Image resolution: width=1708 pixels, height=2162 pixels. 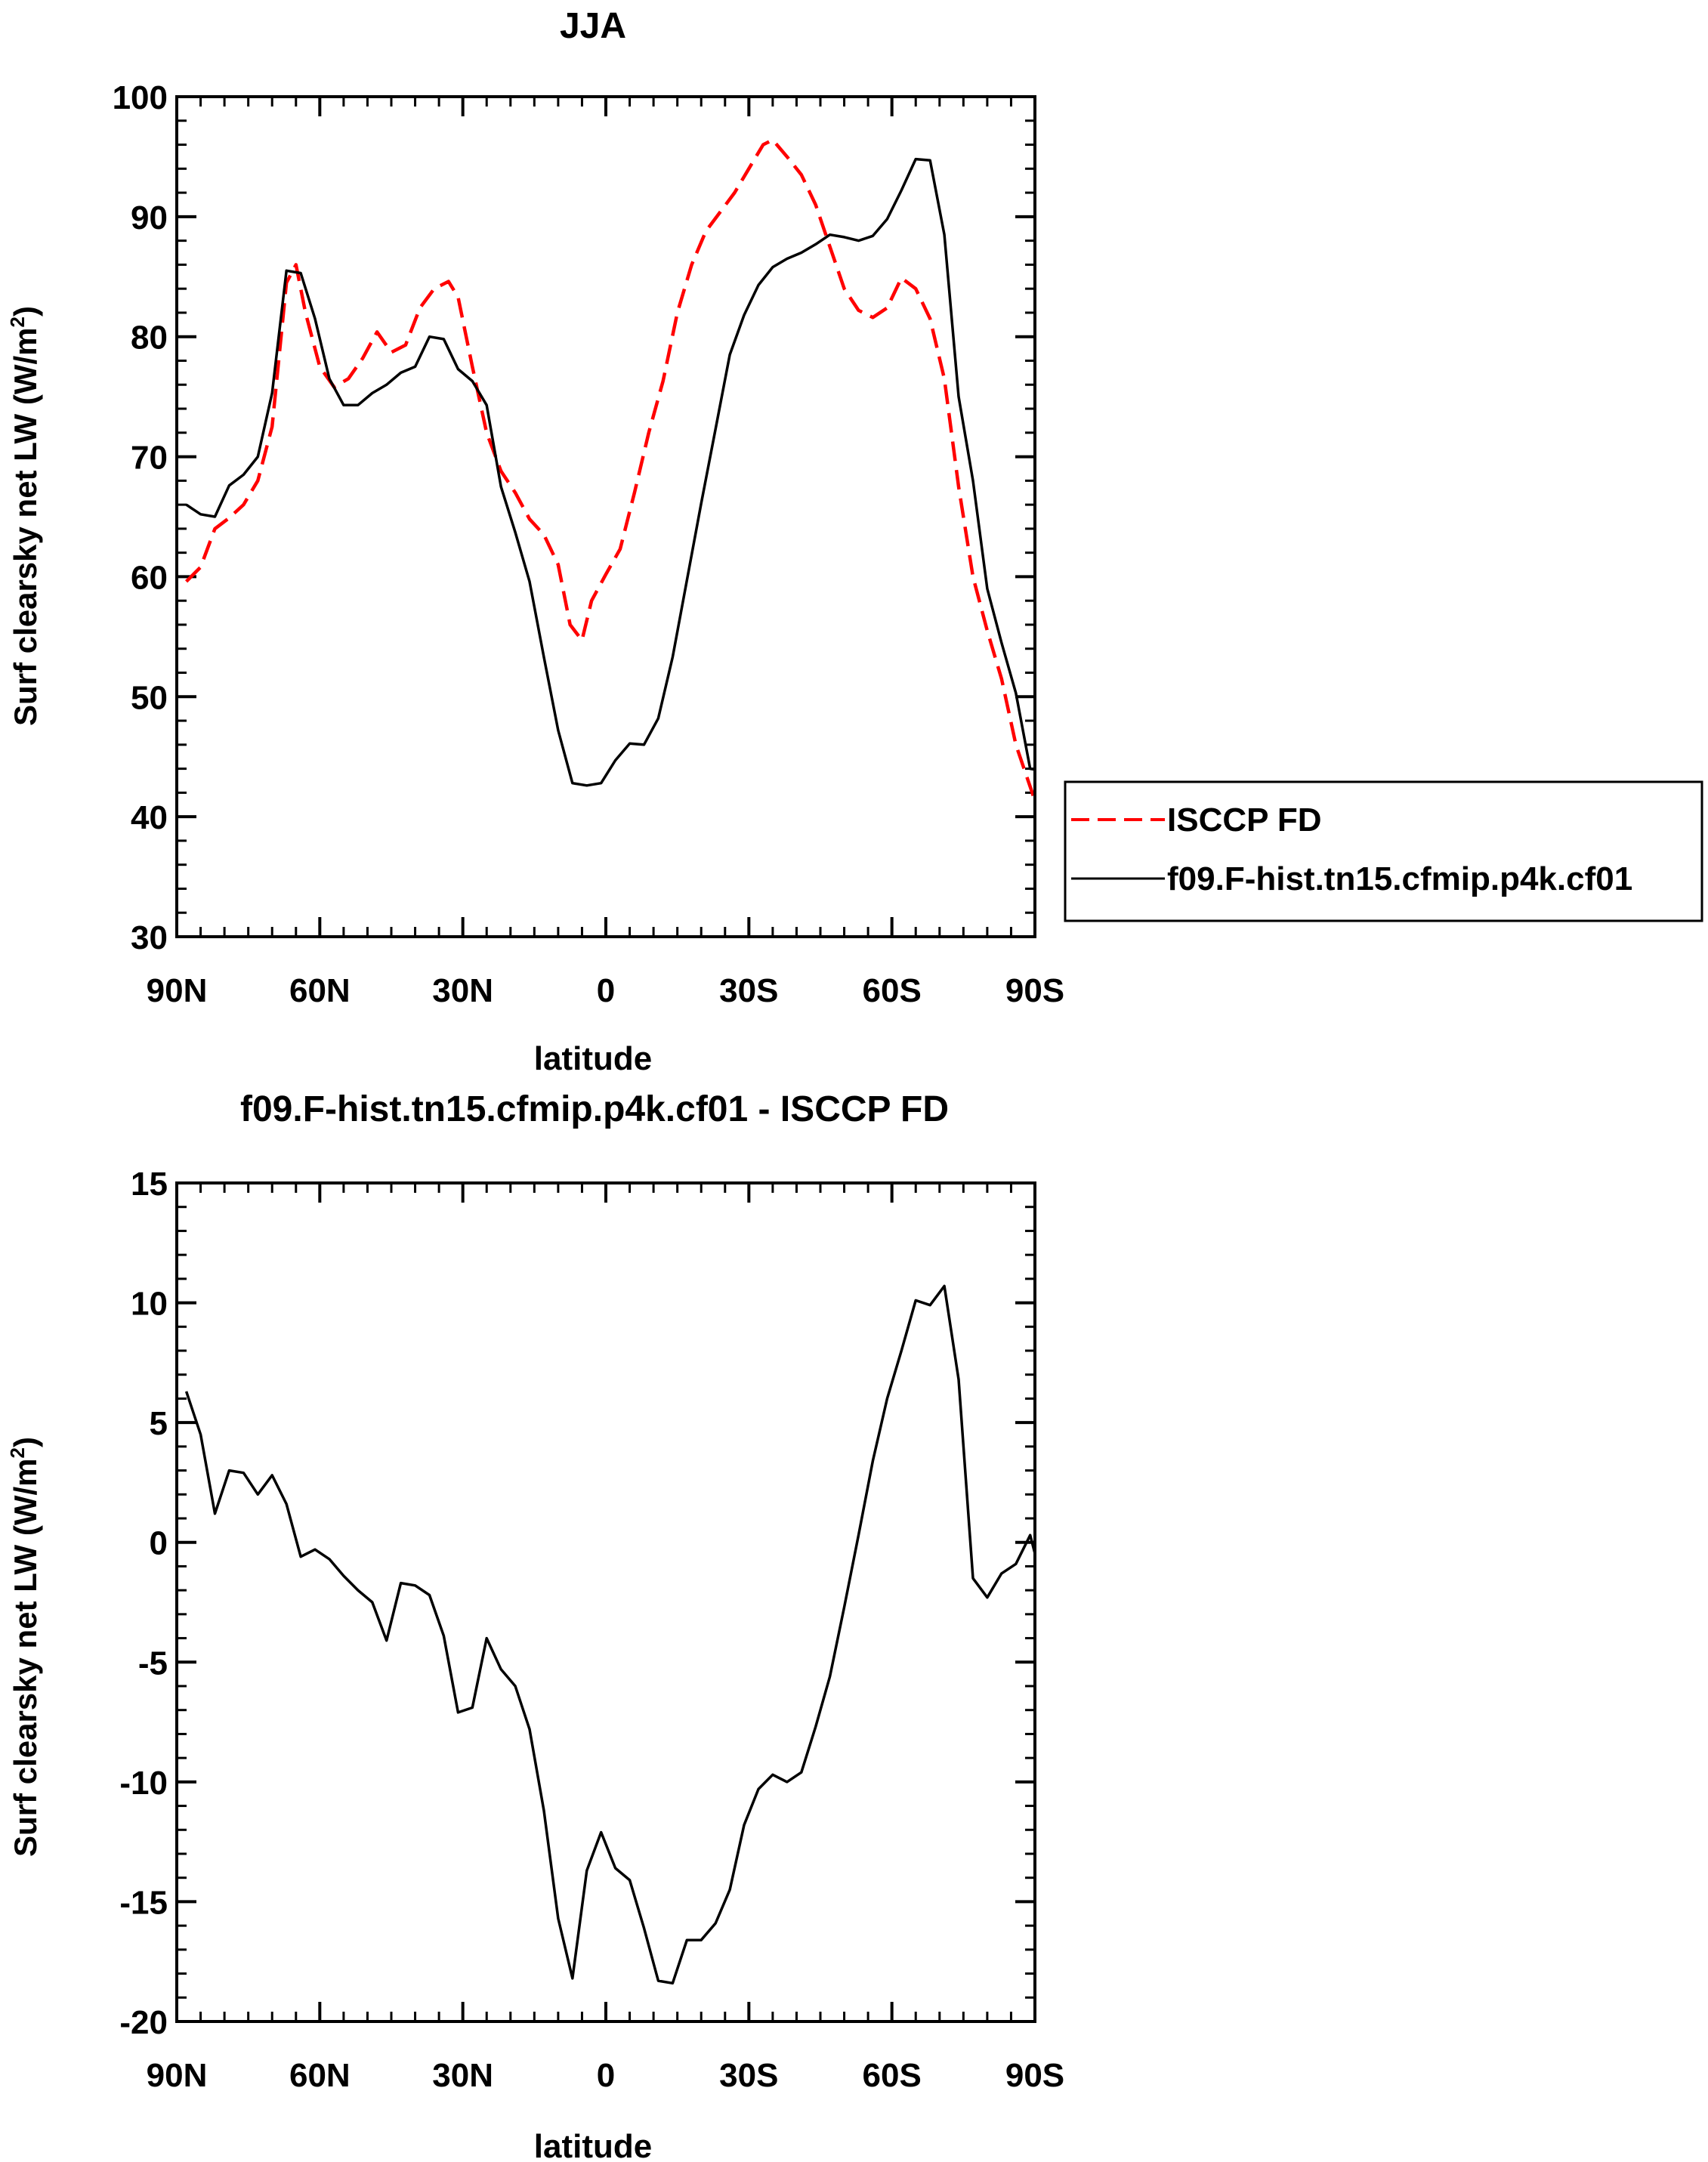 I want to click on y-tick-label: -20, so click(x=143, y=2022).